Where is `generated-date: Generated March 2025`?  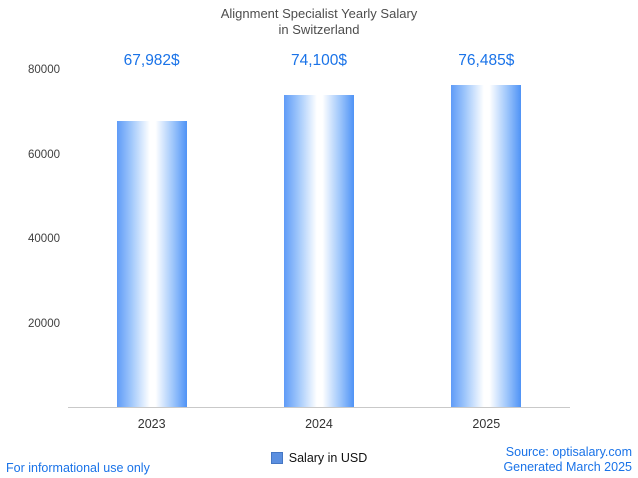 generated-date: Generated March 2025 is located at coordinates (567, 467).